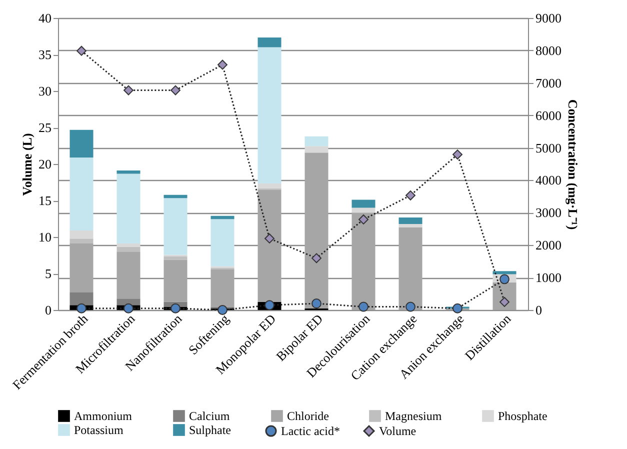 The image size is (627, 449). What do you see at coordinates (549, 82) in the screenshot?
I see `y2-tick-label: 7000` at bounding box center [549, 82].